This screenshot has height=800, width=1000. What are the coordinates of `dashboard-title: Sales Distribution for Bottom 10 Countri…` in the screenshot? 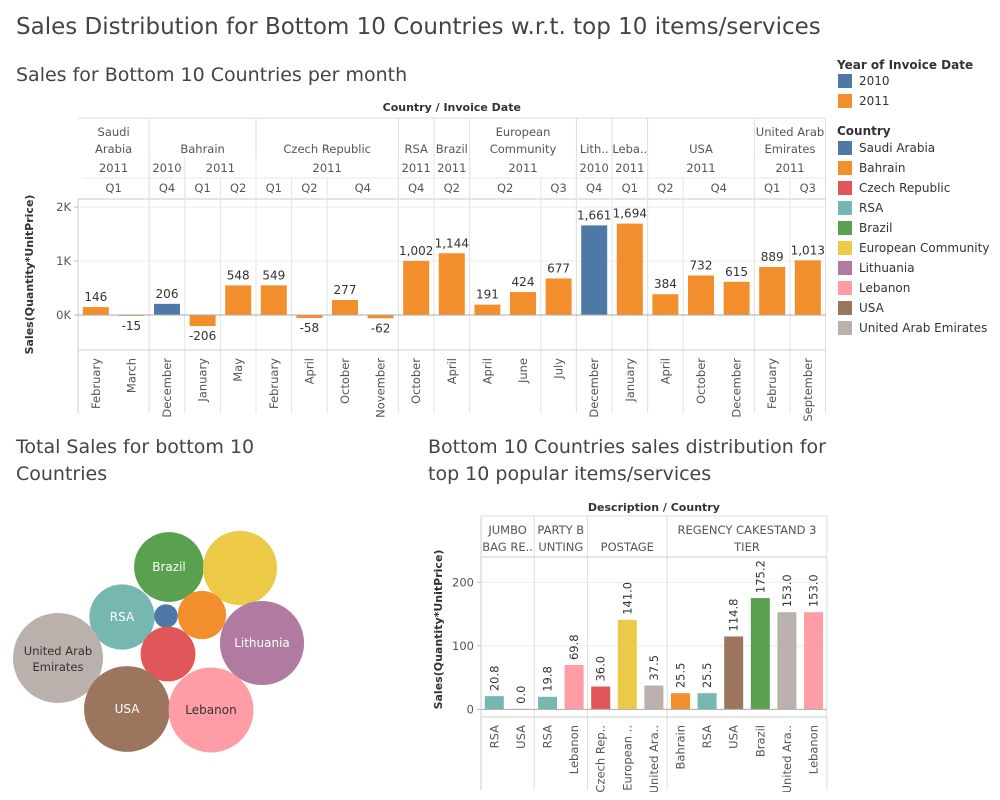 It's located at (418, 27).